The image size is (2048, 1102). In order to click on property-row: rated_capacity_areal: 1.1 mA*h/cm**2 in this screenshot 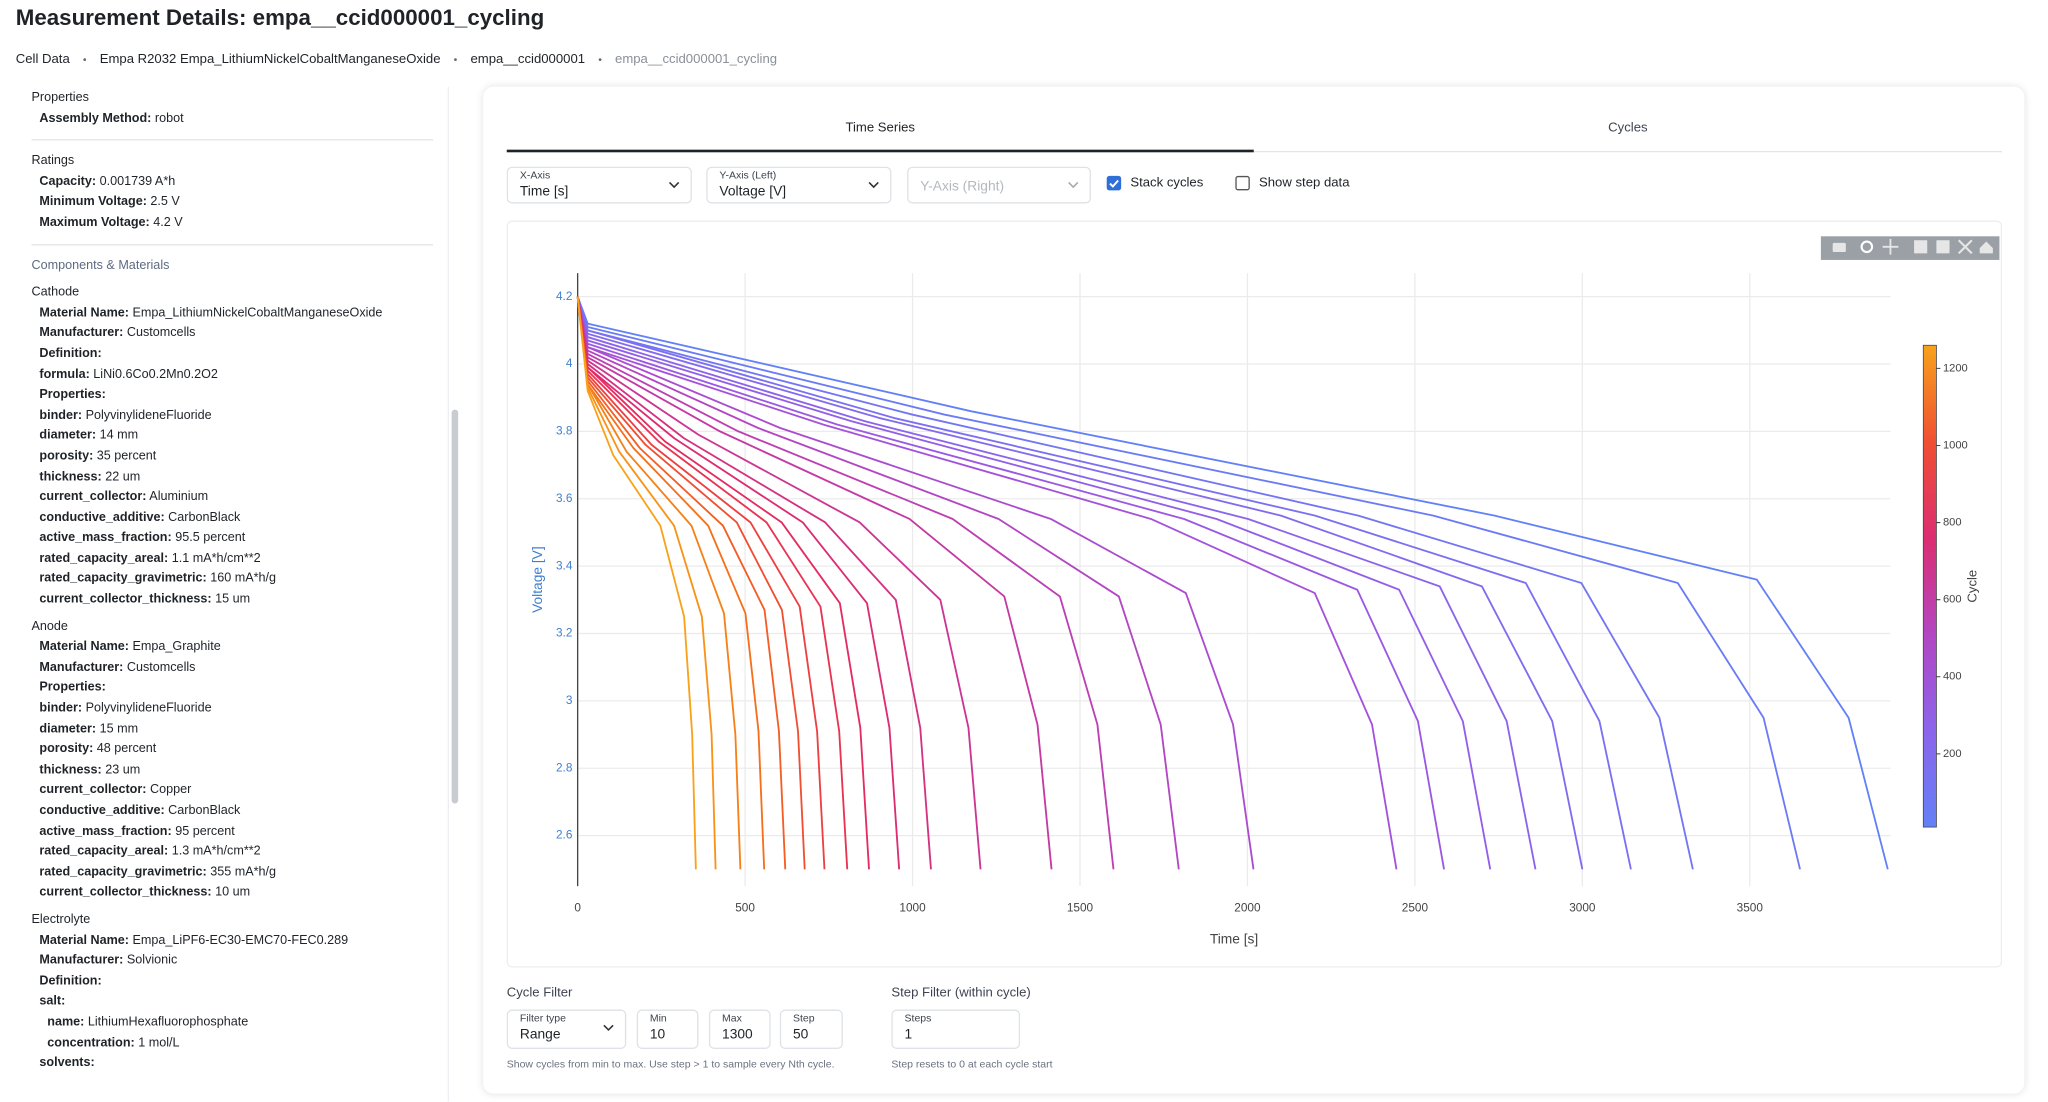, I will do `click(233, 559)`.